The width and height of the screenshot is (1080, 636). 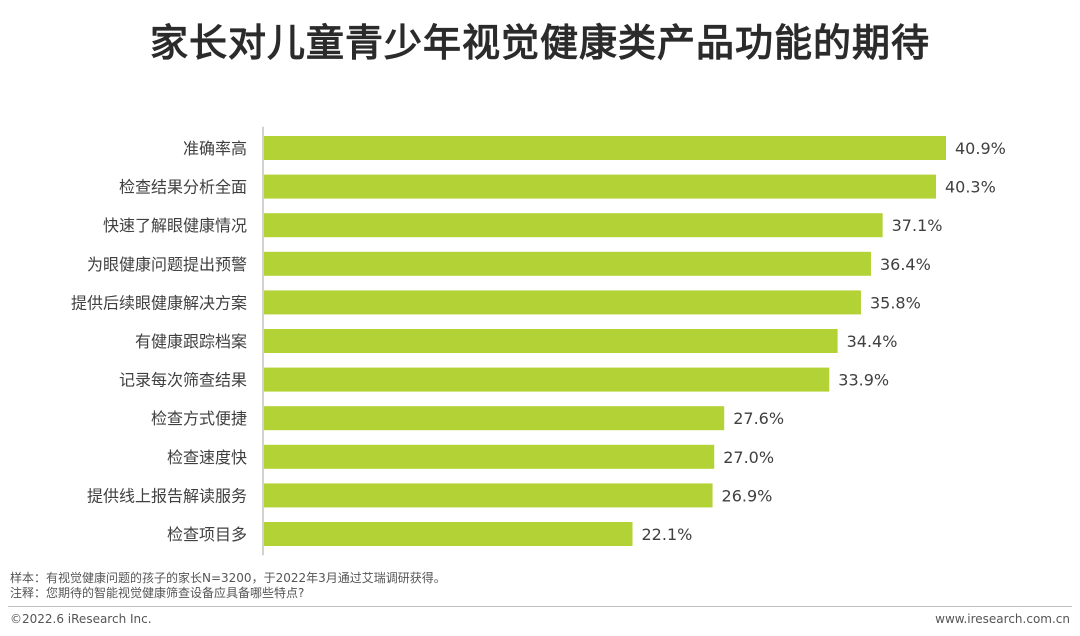 I want to click on value-label: 34.4%, so click(x=872, y=341).